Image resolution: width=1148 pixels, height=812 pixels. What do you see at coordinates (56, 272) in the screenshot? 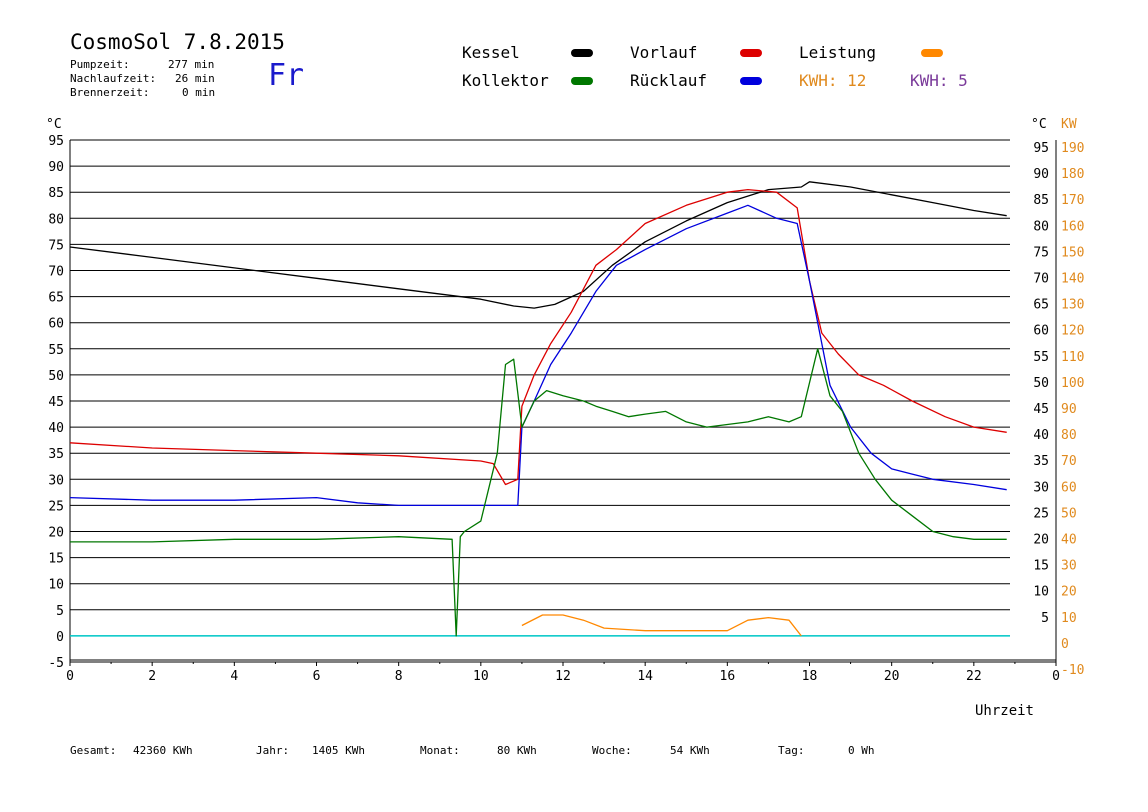
I see `y-tick-label-left: 70` at bounding box center [56, 272].